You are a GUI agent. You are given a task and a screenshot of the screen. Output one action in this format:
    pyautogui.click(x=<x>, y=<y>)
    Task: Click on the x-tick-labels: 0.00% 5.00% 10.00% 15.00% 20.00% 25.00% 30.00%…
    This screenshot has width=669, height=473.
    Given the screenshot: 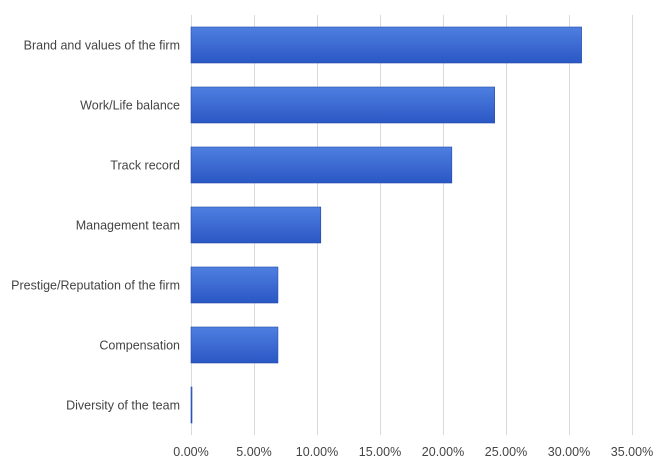 What is the action you would take?
    pyautogui.click(x=413, y=452)
    